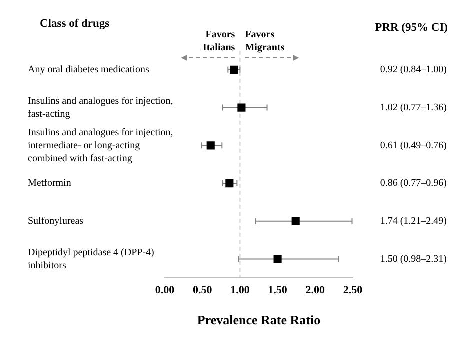 This screenshot has height=337, width=474. What do you see at coordinates (56, 222) in the screenshot?
I see `y-tick-label: Sulfonylureas` at bounding box center [56, 222].